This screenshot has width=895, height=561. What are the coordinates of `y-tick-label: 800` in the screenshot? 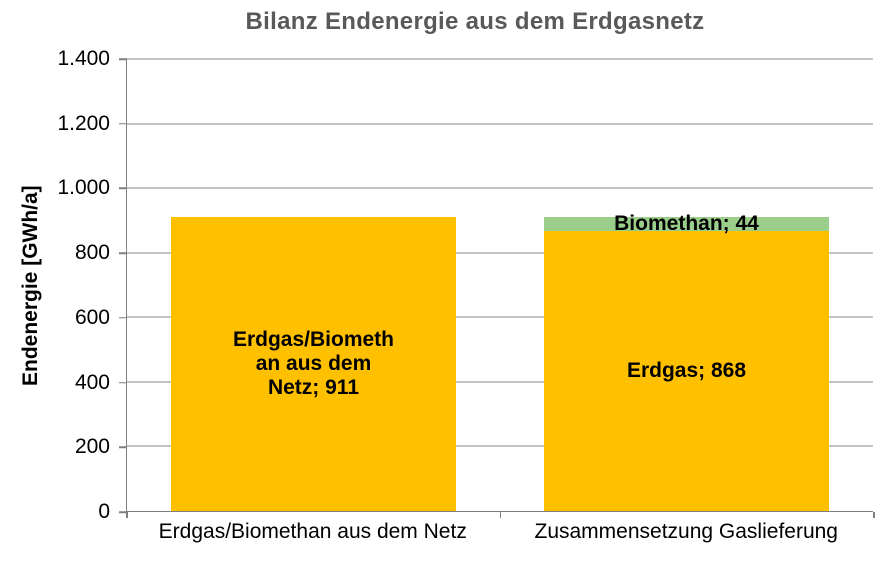 It's located at (92, 253).